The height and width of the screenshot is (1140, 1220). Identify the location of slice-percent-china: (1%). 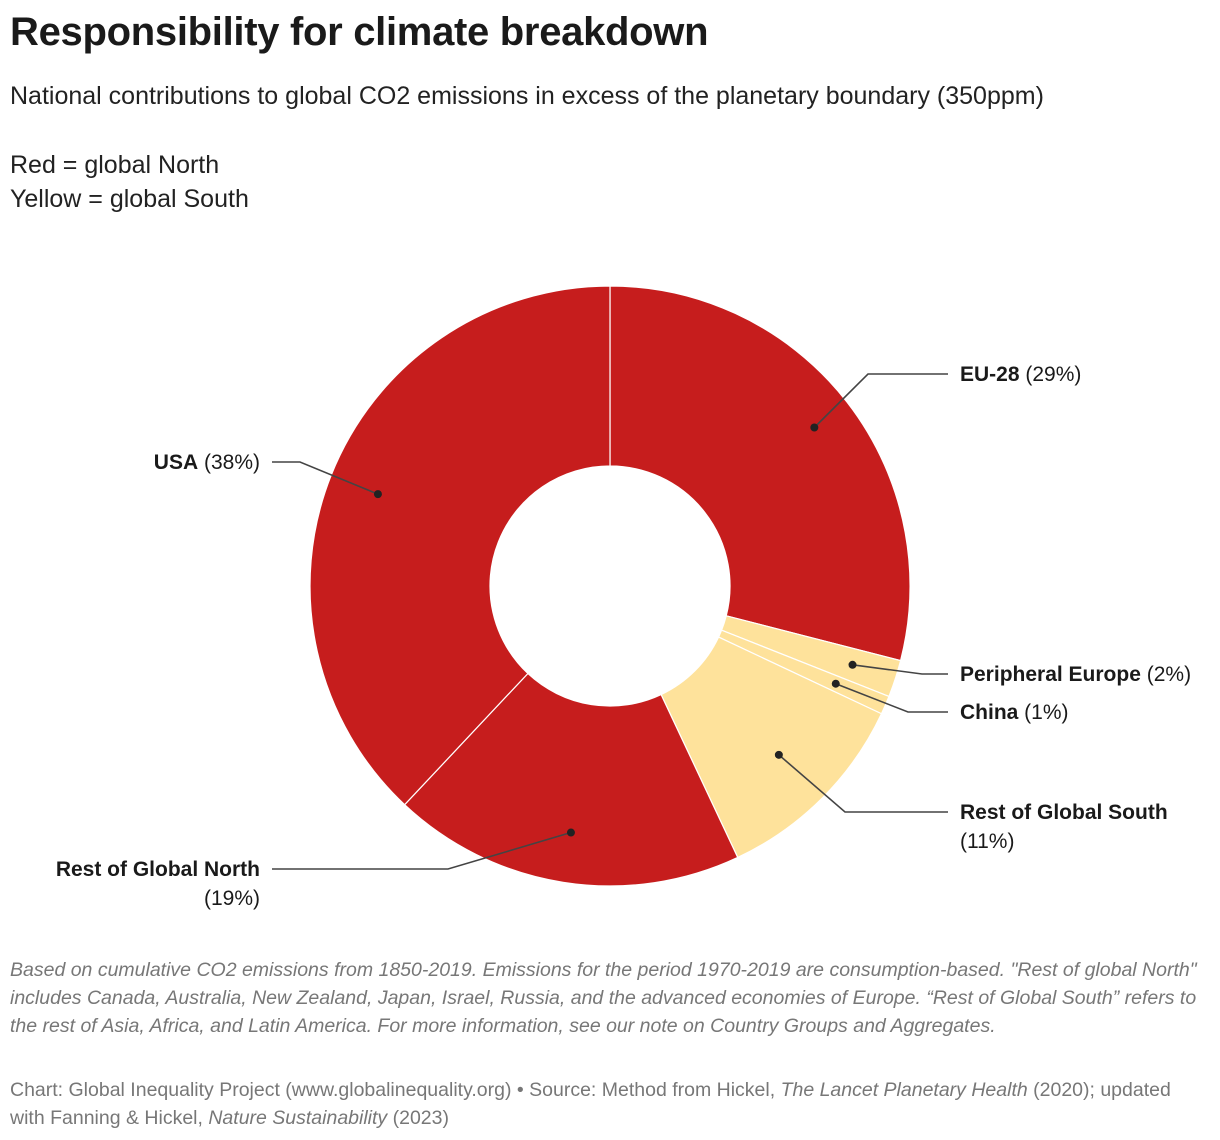
(1043, 712).